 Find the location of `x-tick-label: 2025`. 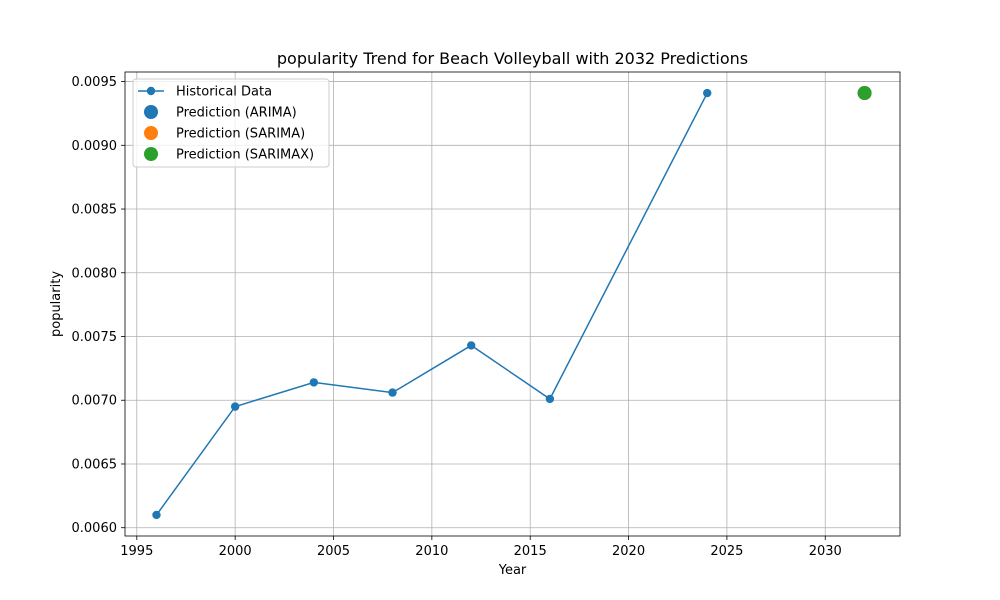

x-tick-label: 2025 is located at coordinates (726, 551).